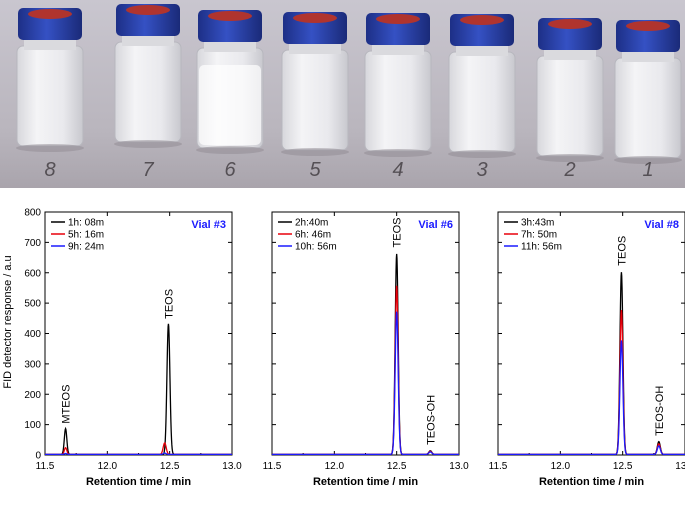 This screenshot has width=685, height=505. I want to click on series-line-9h24m, so click(138, 454).